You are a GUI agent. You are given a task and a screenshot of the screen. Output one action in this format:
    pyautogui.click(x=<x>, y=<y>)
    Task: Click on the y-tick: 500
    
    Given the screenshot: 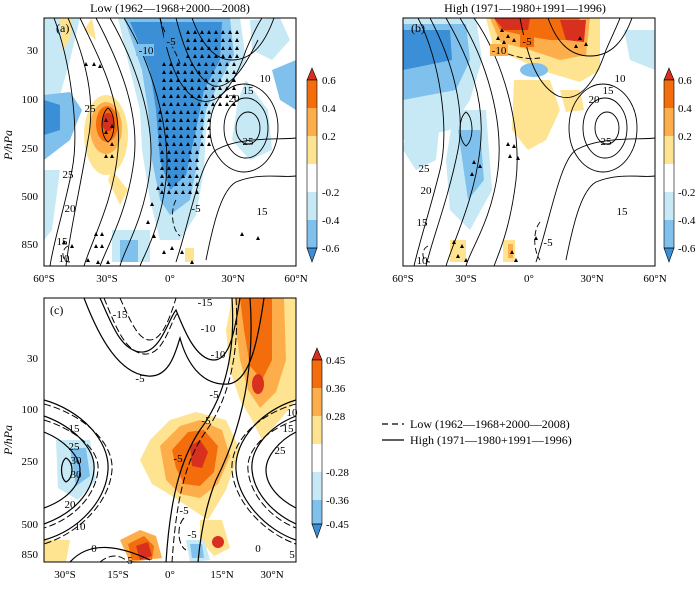 What is the action you would take?
    pyautogui.click(x=30, y=525)
    